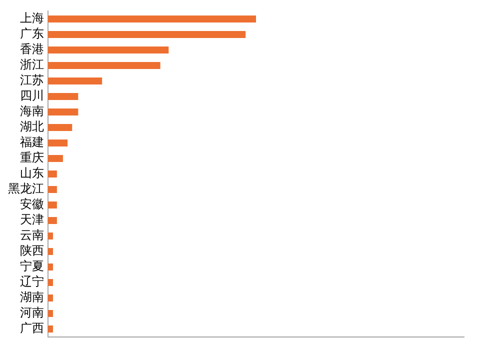 This screenshot has width=480, height=348. I want to click on y-tick-label: 宁夏, so click(32, 266).